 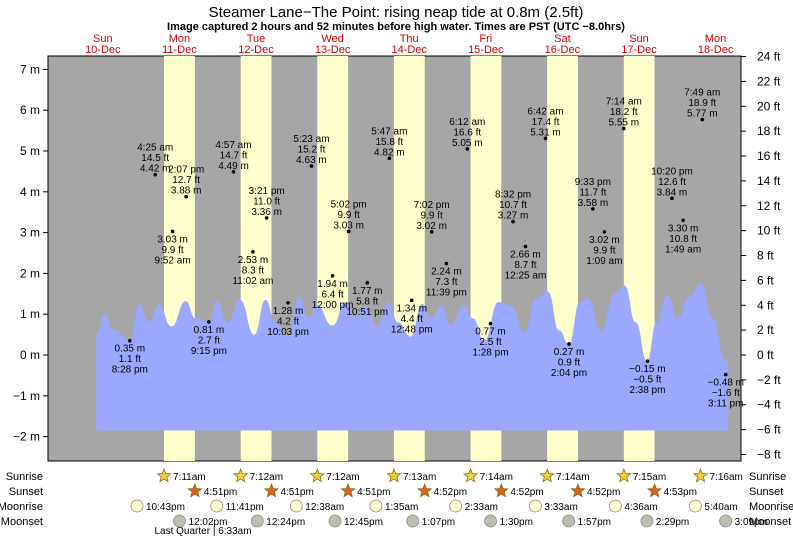 What do you see at coordinates (649, 477) in the screenshot?
I see `sunrise-time: 7:15am` at bounding box center [649, 477].